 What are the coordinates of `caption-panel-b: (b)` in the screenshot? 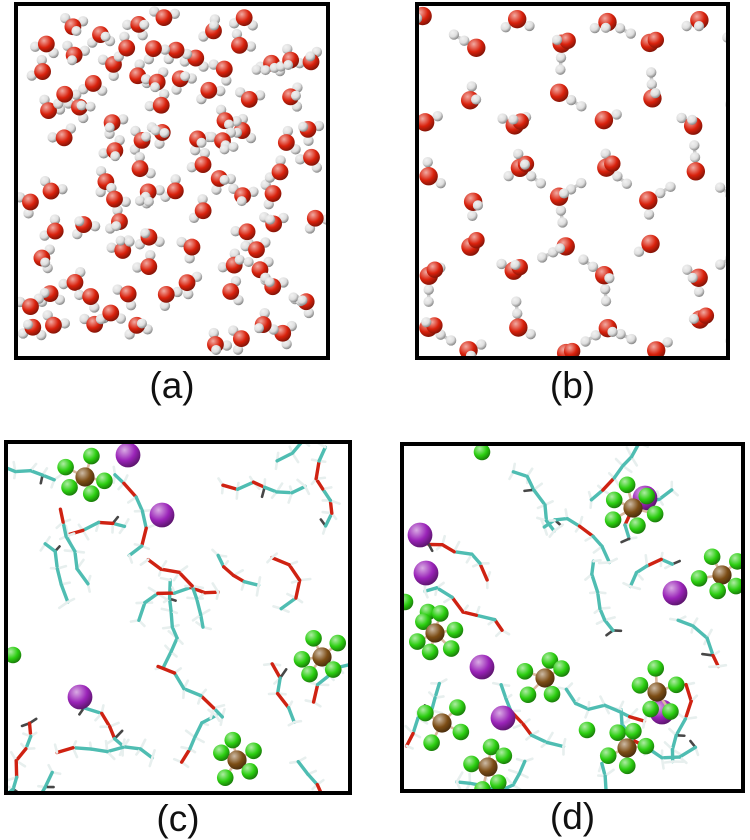 It's located at (572, 386).